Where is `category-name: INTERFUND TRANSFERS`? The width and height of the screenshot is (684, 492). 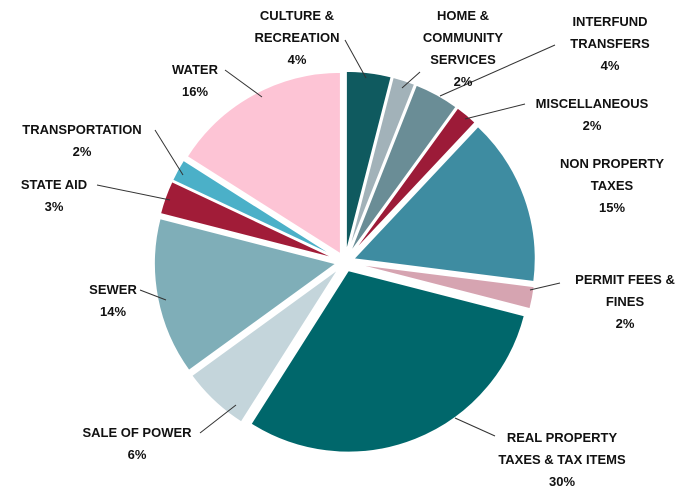 category-name: INTERFUND TRANSFERS is located at coordinates (610, 32).